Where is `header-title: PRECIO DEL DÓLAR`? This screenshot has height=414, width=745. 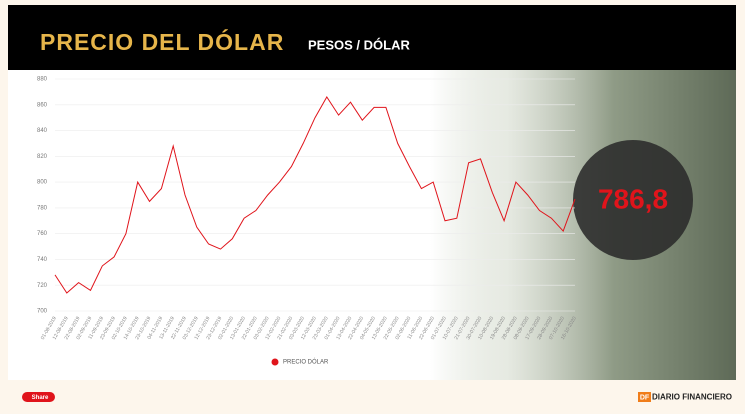
header-title: PRECIO DEL DÓLAR is located at coordinates (162, 41).